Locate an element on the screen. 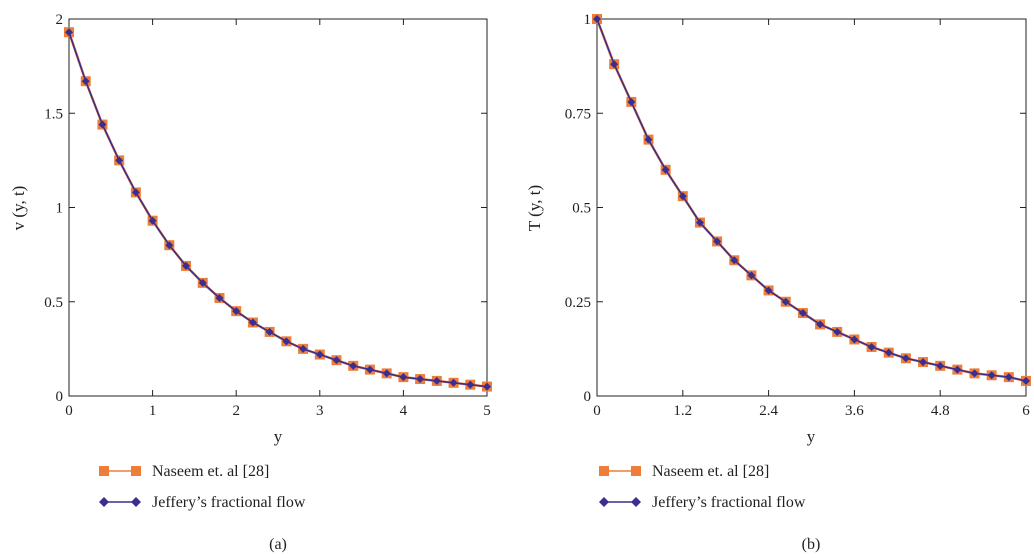 This screenshot has width=1034, height=558. panel-b-legend-label-naseem: Naseem et. al [28] is located at coordinates (710, 471).